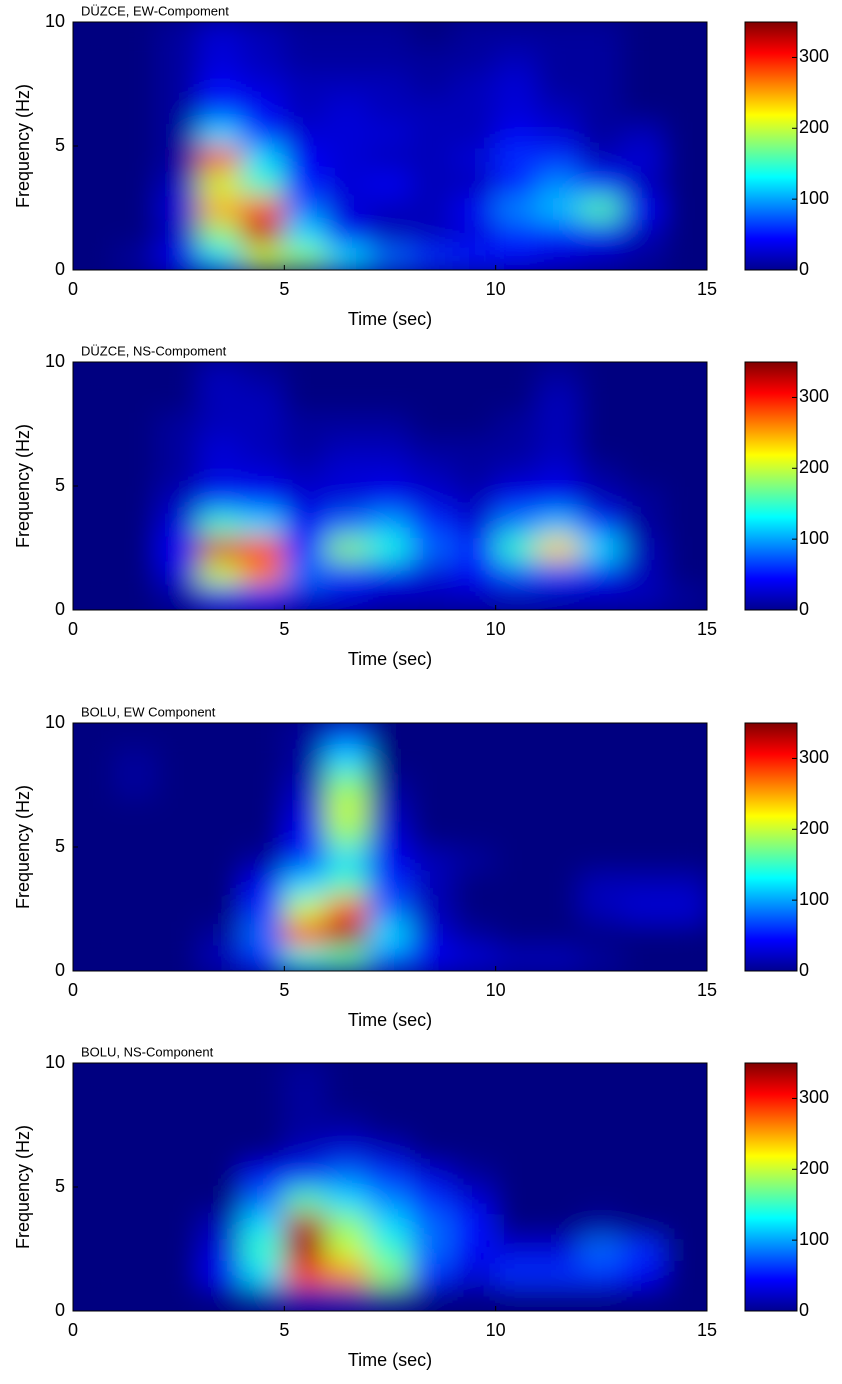  I want to click on y-tick-label: 0, so click(60, 269).